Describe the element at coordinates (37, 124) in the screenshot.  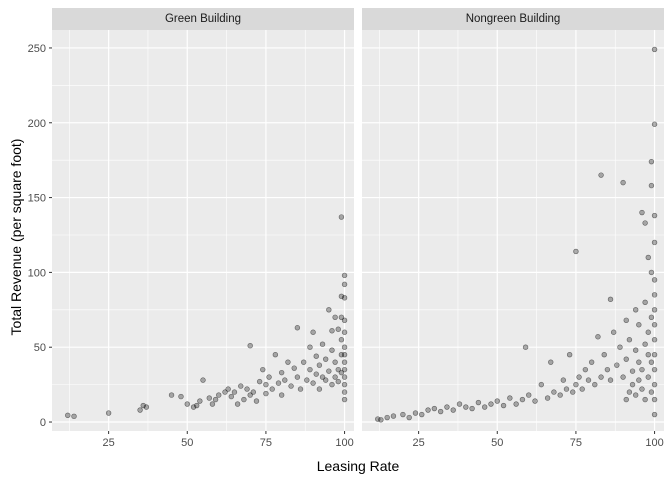
I see `y-tick-label: 200` at that location.